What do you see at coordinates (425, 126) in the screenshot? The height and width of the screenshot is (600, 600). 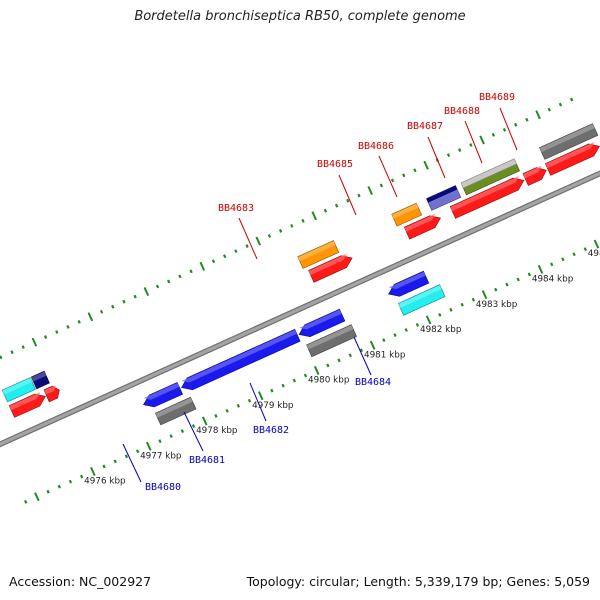 I see `gene-label-bb4687: BB4687` at bounding box center [425, 126].